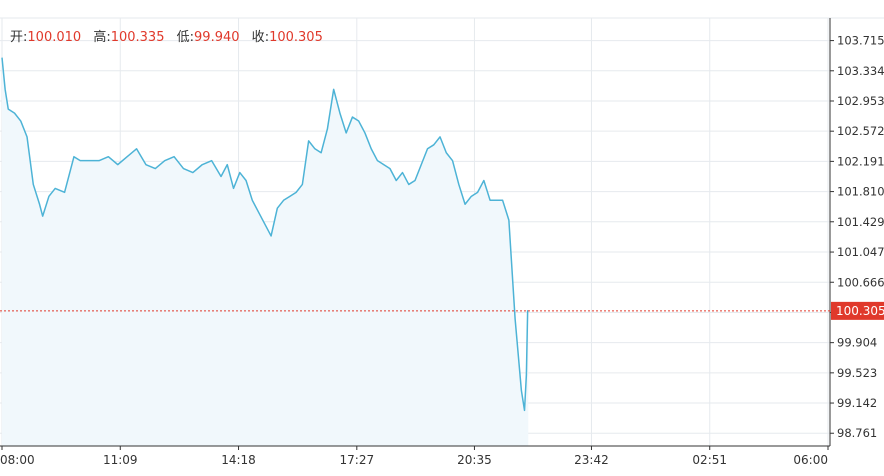  What do you see at coordinates (267, 37) in the screenshot?
I see `close-colon: :` at bounding box center [267, 37].